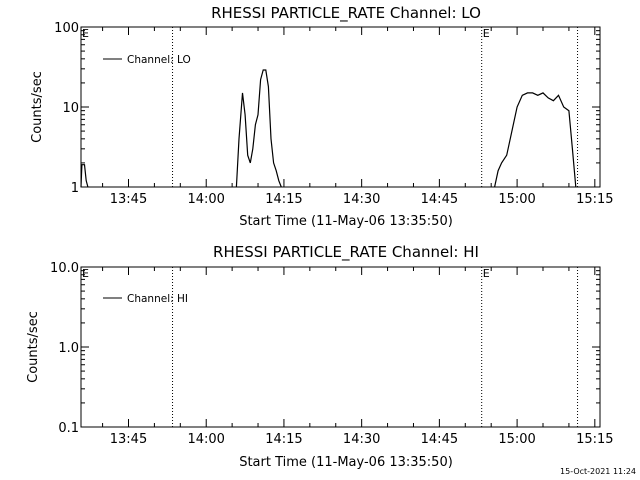  Describe the element at coordinates (68, 428) in the screenshot. I see `y-tick-label: 0.1` at that location.